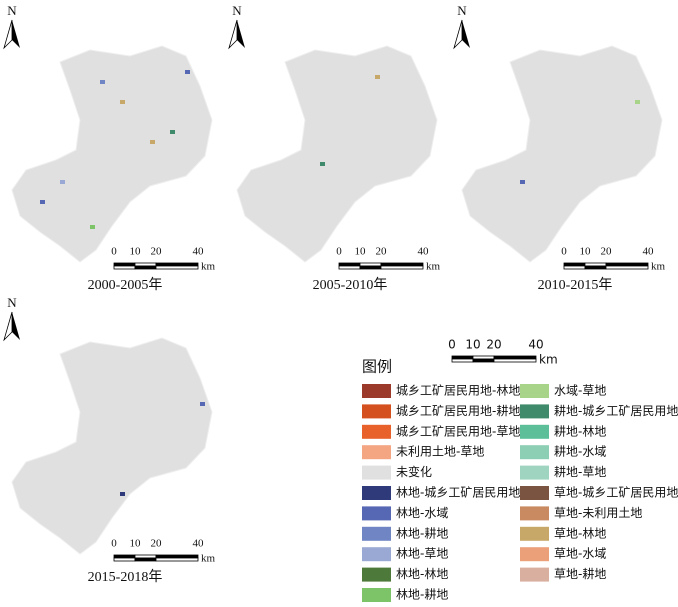 The width and height of the screenshot is (678, 607). What do you see at coordinates (616, 493) in the screenshot?
I see `legend-label: 草地-城乡工矿居民用地` at bounding box center [616, 493].